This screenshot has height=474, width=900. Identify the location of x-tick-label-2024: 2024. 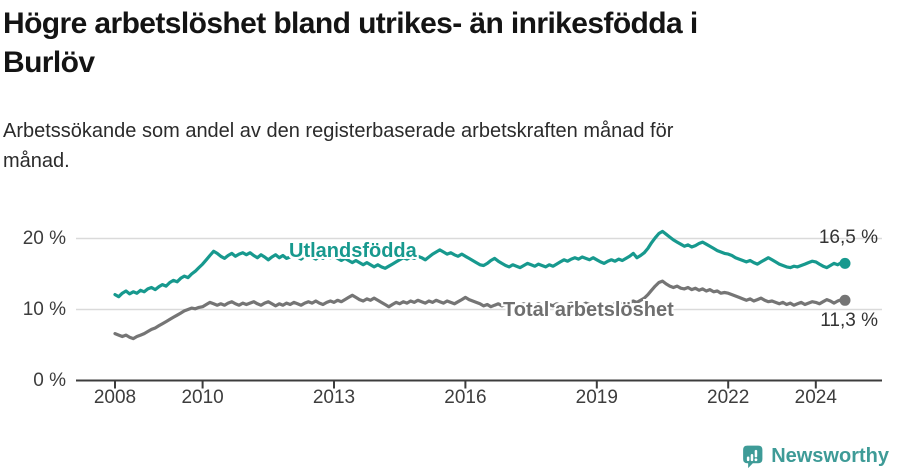
(815, 397).